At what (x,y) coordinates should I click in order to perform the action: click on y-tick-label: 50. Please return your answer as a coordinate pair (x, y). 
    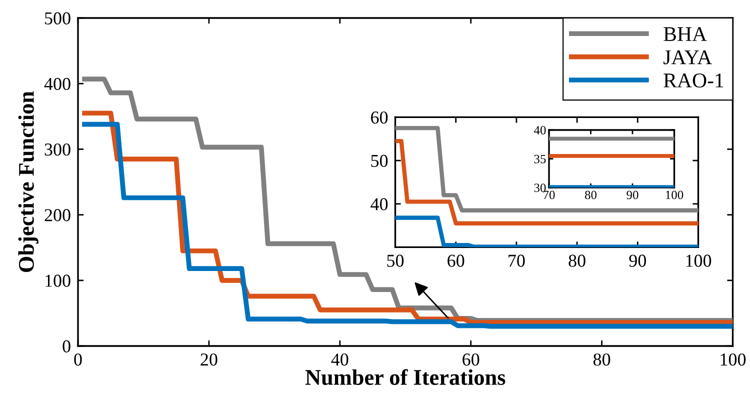
    Looking at the image, I should click on (379, 160).